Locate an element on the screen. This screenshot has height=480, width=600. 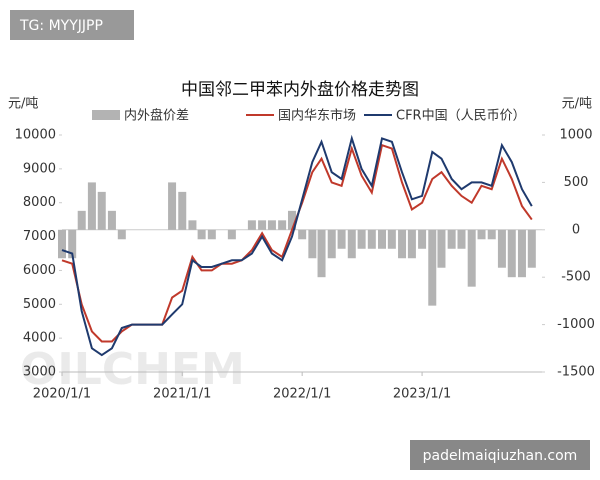
y2-tick-label: 1000 is located at coordinates (575, 135).